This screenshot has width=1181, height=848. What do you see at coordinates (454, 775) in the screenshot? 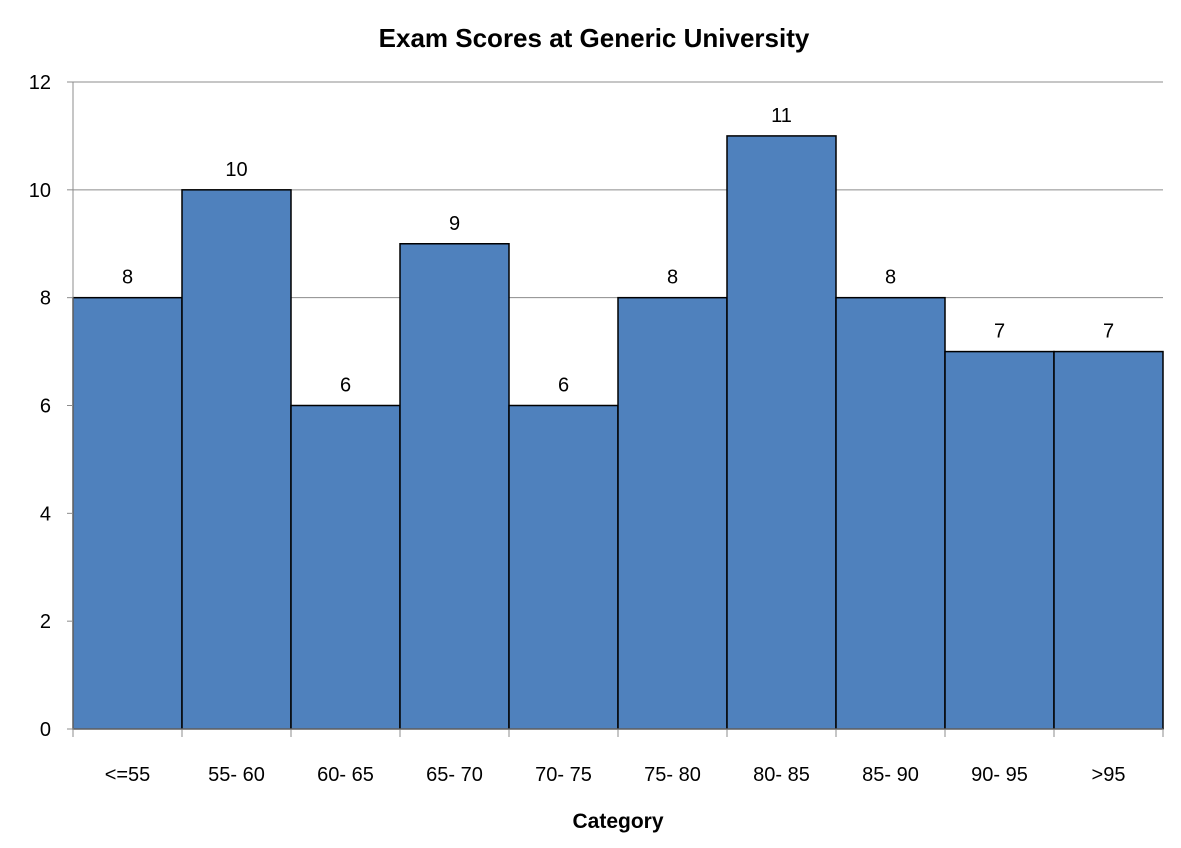
I see `x-tick-label: 65- 70` at bounding box center [454, 775].